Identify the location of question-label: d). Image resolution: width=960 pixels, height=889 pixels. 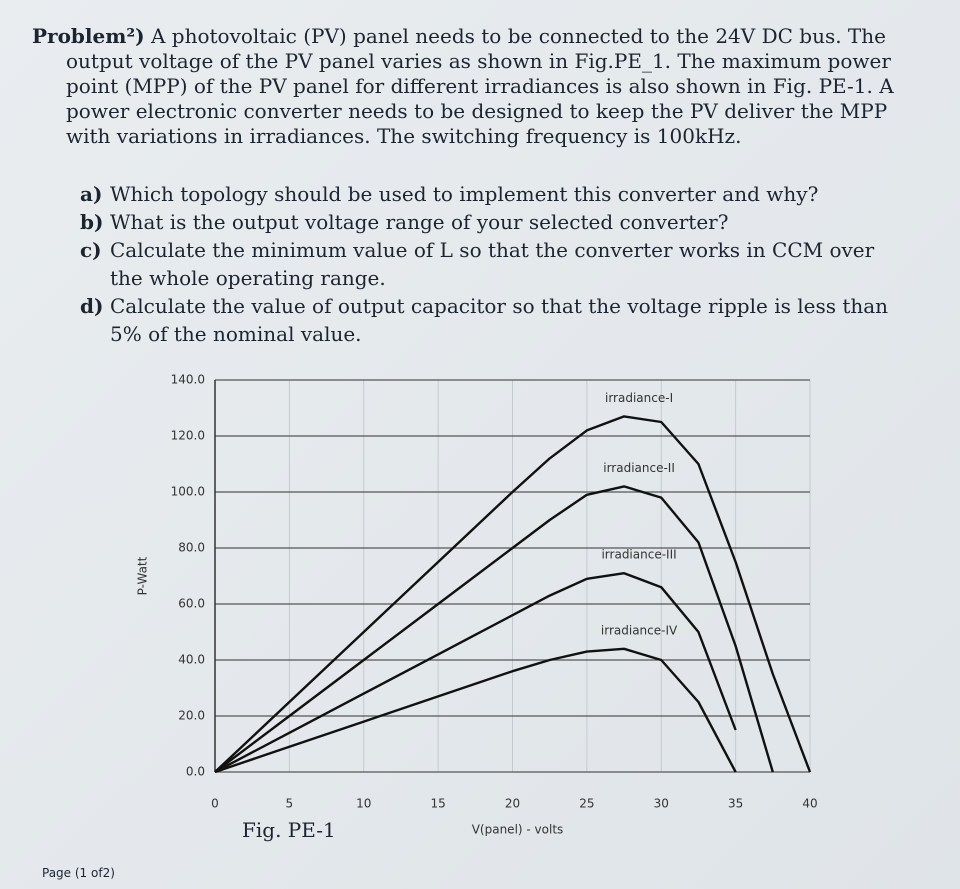
(92, 306).